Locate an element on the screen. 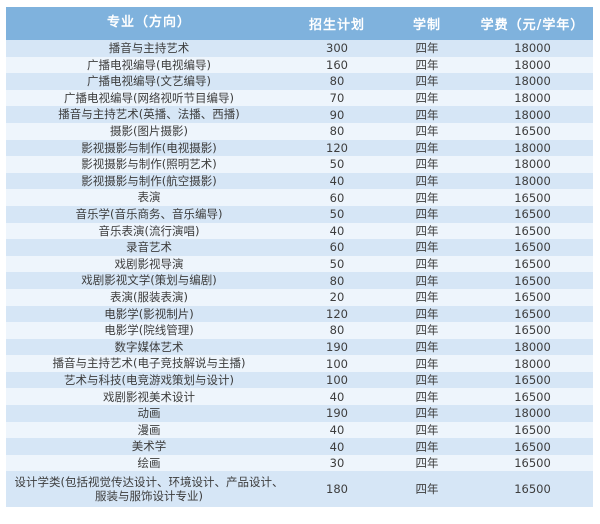 The width and height of the screenshot is (600, 524). header-major: 专业（方向） is located at coordinates (148, 23).